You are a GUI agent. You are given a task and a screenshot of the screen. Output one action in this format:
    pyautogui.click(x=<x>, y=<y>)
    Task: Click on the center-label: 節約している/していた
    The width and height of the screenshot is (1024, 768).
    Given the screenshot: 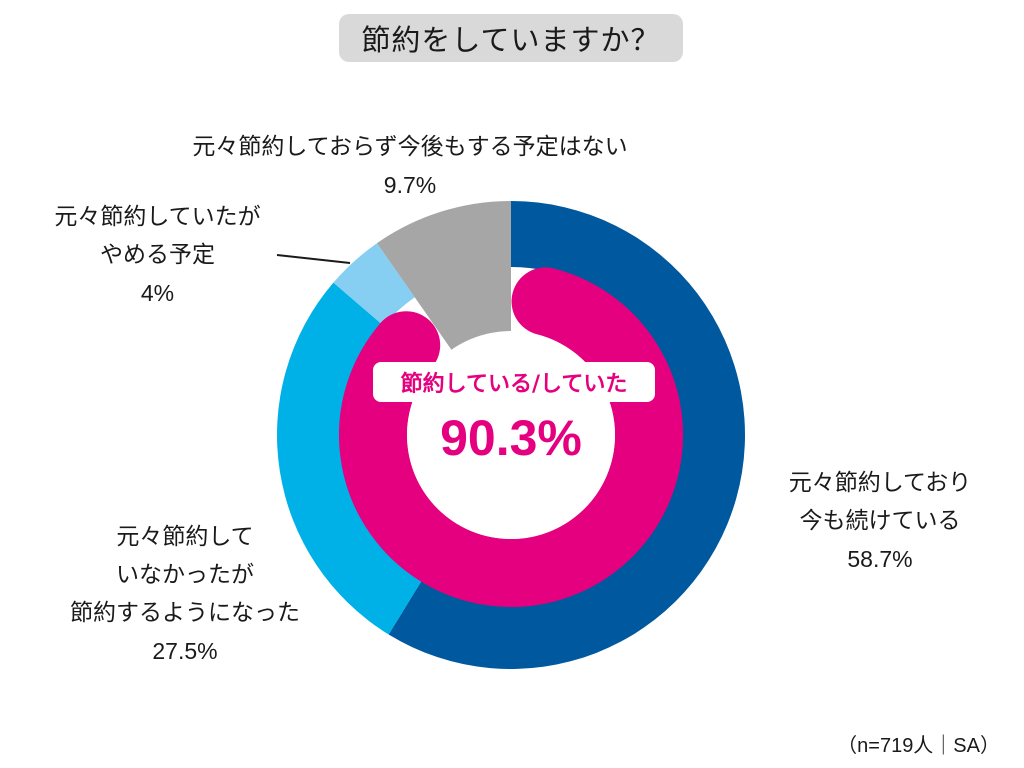 What is the action you would take?
    pyautogui.click(x=514, y=382)
    